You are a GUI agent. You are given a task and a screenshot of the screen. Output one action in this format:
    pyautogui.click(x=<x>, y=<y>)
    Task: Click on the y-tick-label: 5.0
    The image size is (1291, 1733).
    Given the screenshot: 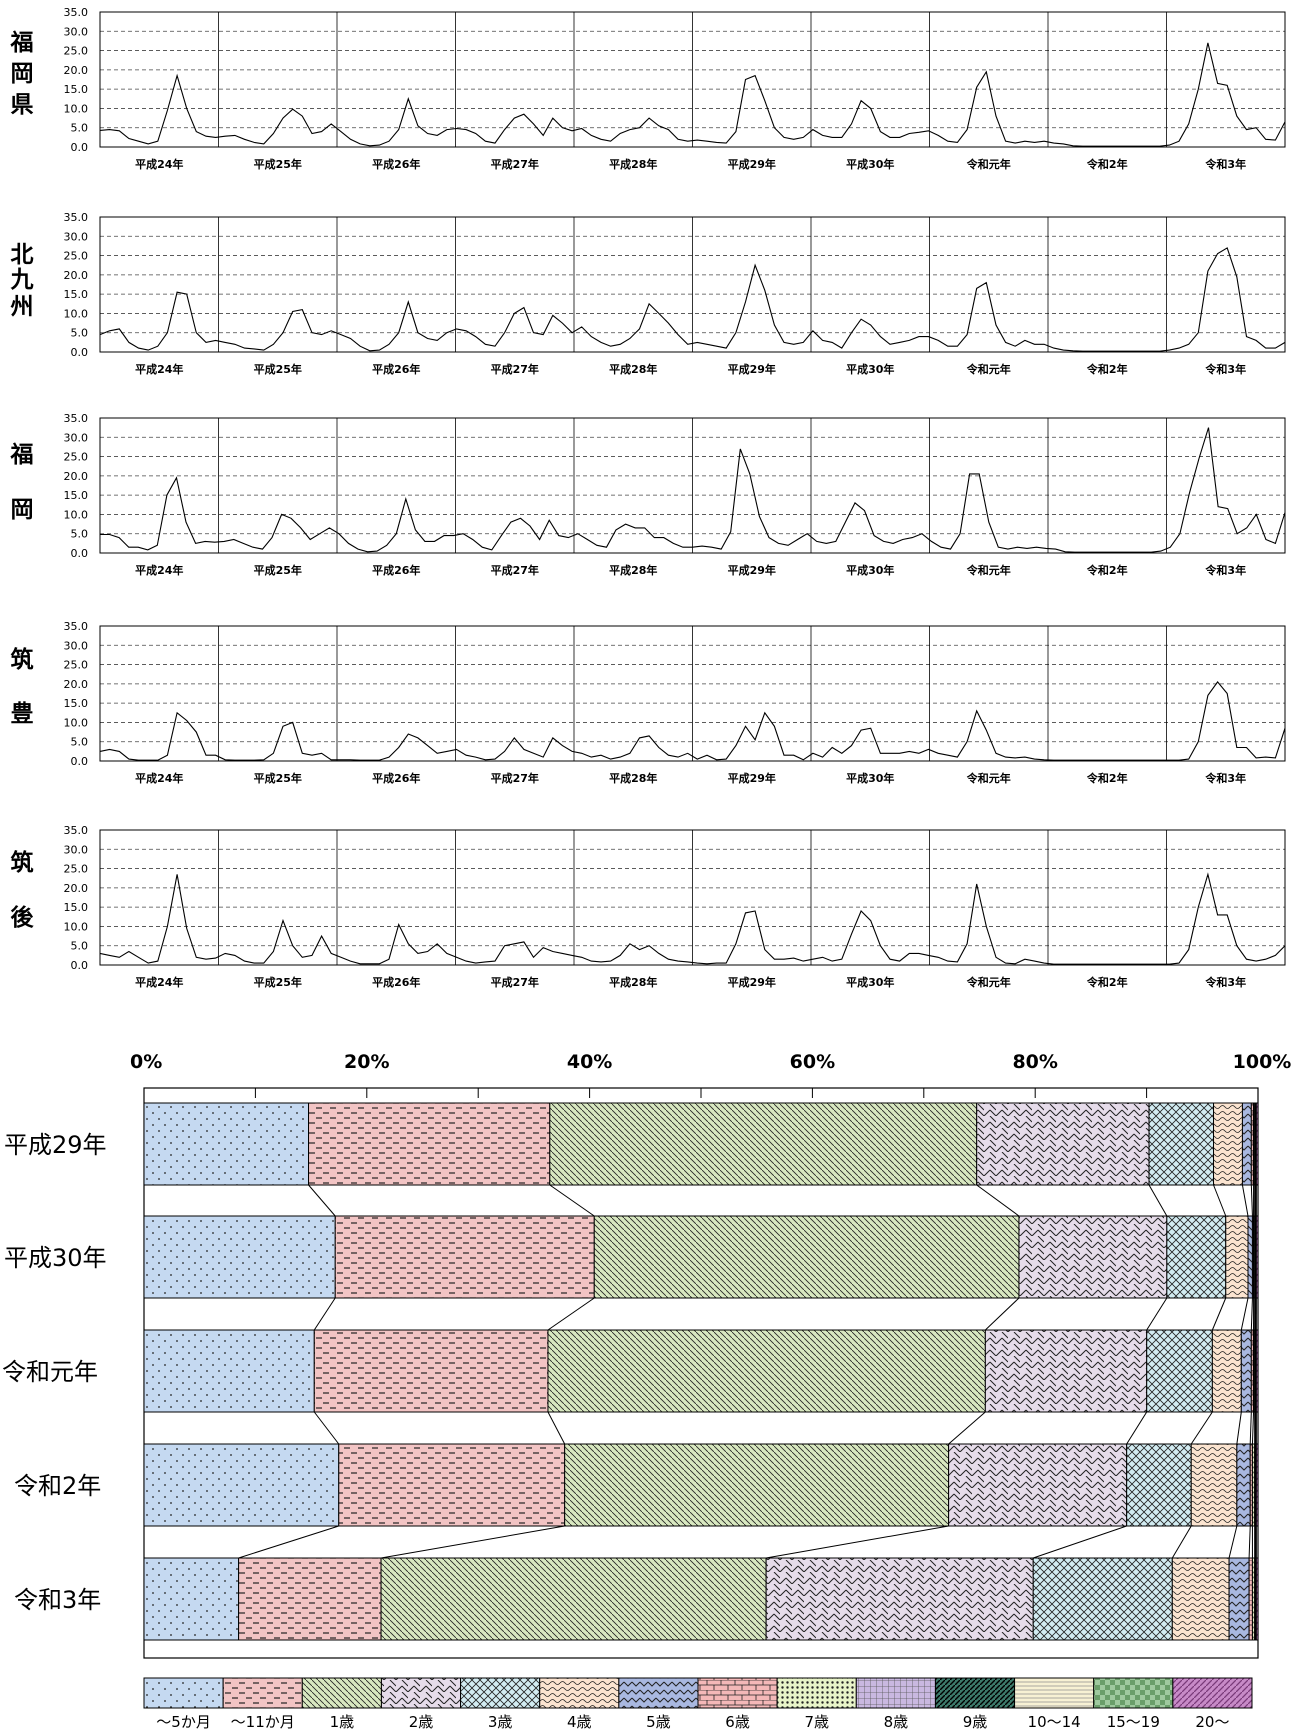 What is the action you would take?
    pyautogui.click(x=80, y=333)
    